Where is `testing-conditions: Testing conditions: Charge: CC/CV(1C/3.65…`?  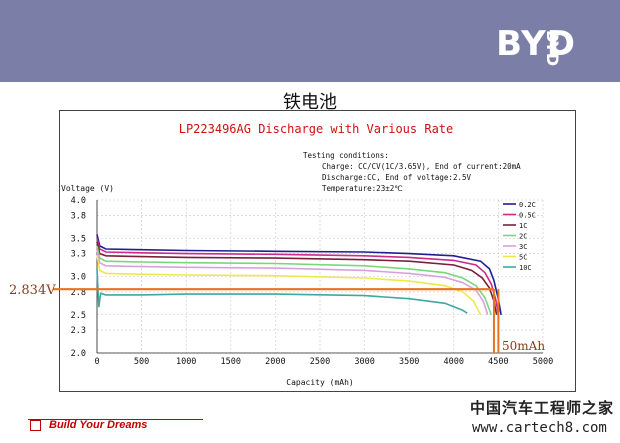
testing-conditions: Testing conditions: Charge: CC/CV(1C/3.65… is located at coordinates (412, 172).